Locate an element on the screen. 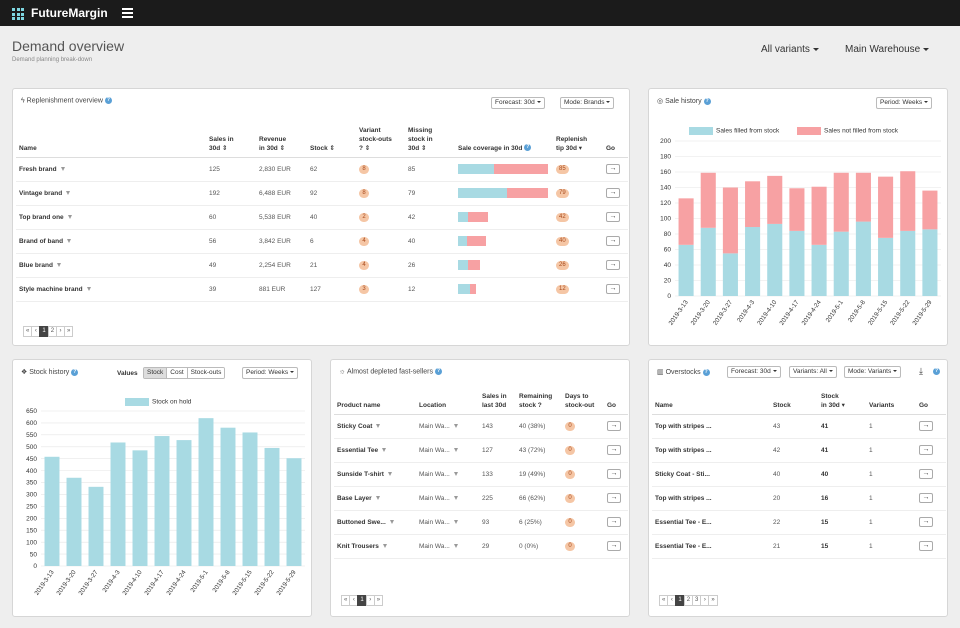 The width and height of the screenshot is (960, 628). col-days: Days to stock-out is located at coordinates (583, 401).